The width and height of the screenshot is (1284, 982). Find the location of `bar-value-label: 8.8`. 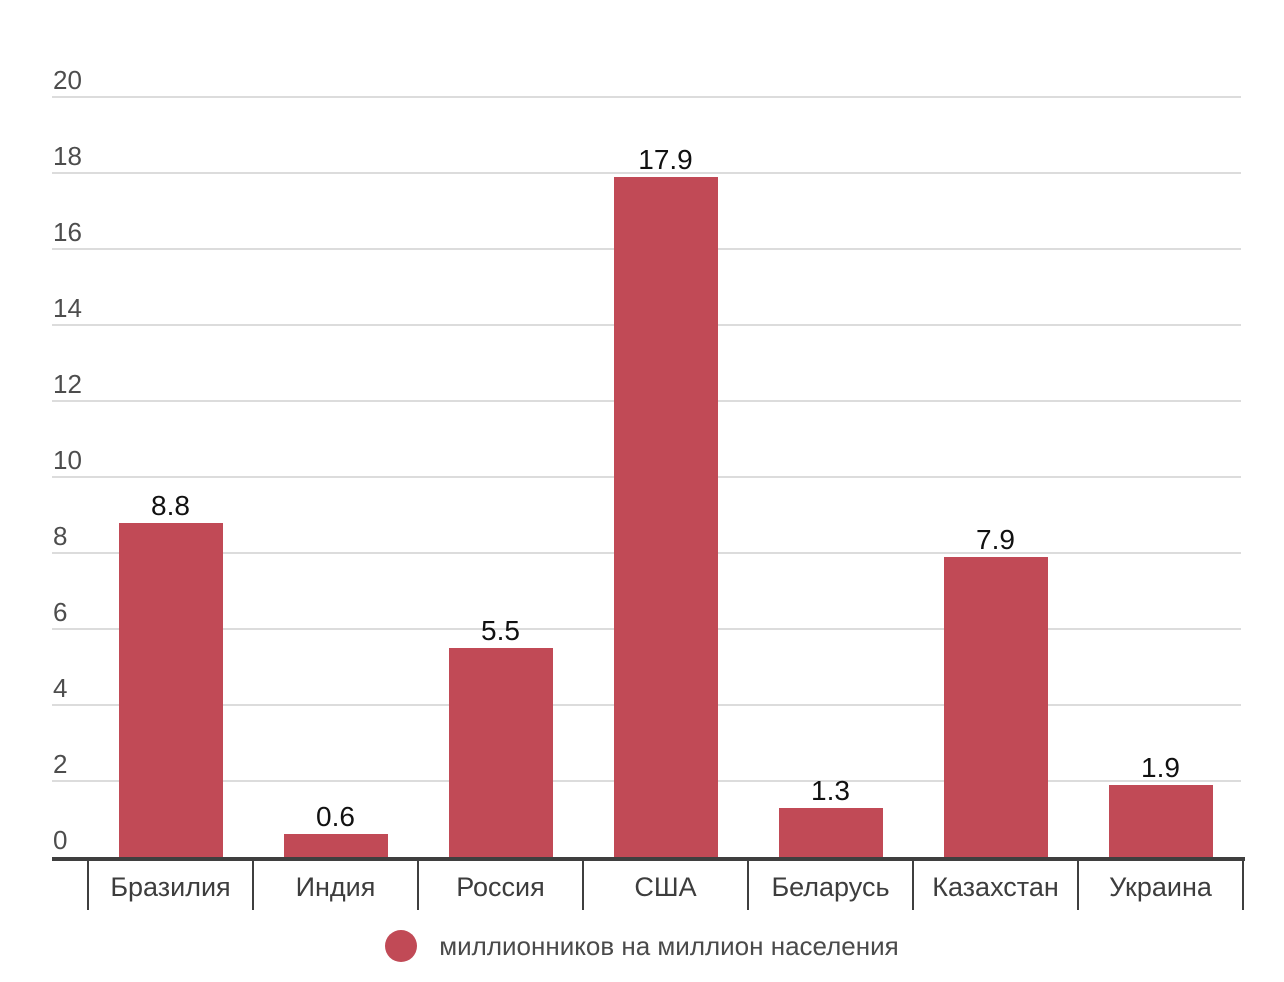

bar-value-label: 8.8 is located at coordinates (170, 505).